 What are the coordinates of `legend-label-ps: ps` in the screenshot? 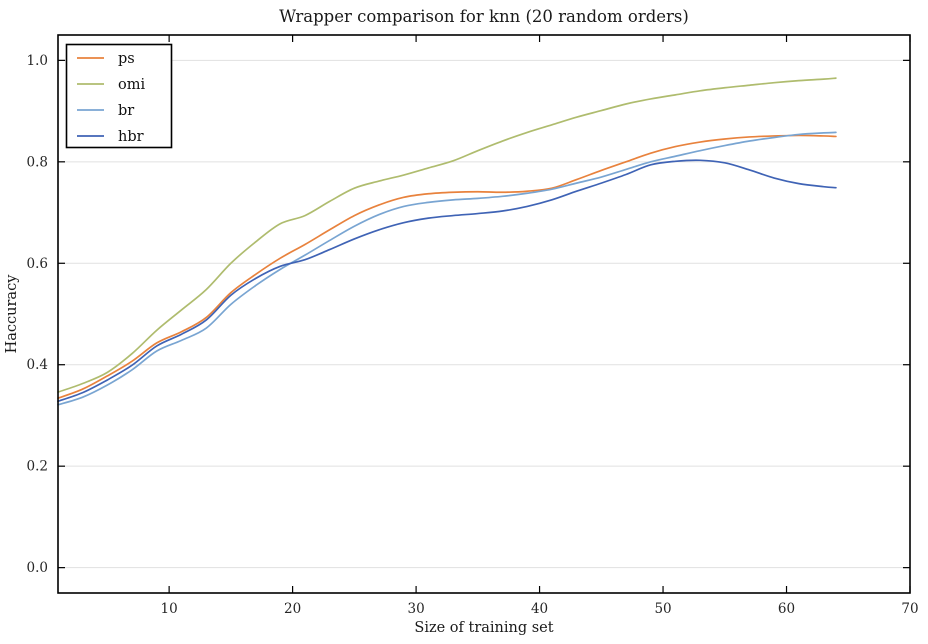 It's located at (126, 59).